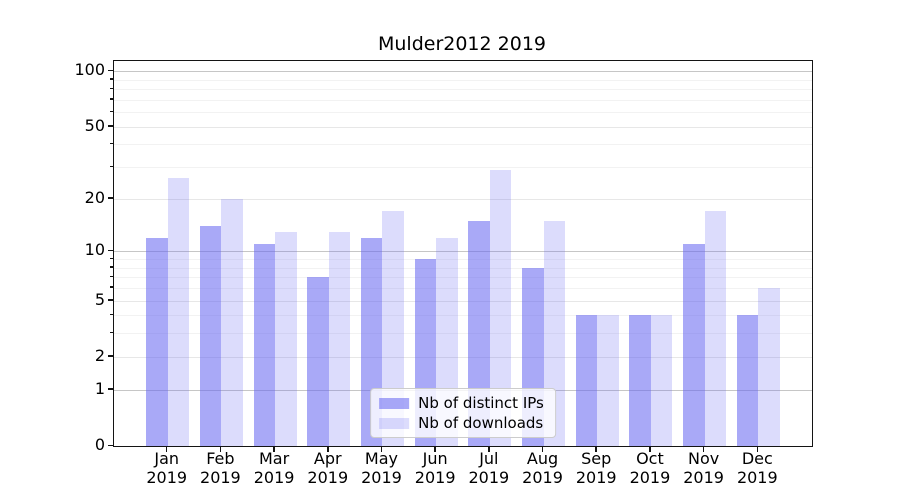  What do you see at coordinates (94, 125) in the screenshot?
I see `y-tick-label-50: 50` at bounding box center [94, 125].